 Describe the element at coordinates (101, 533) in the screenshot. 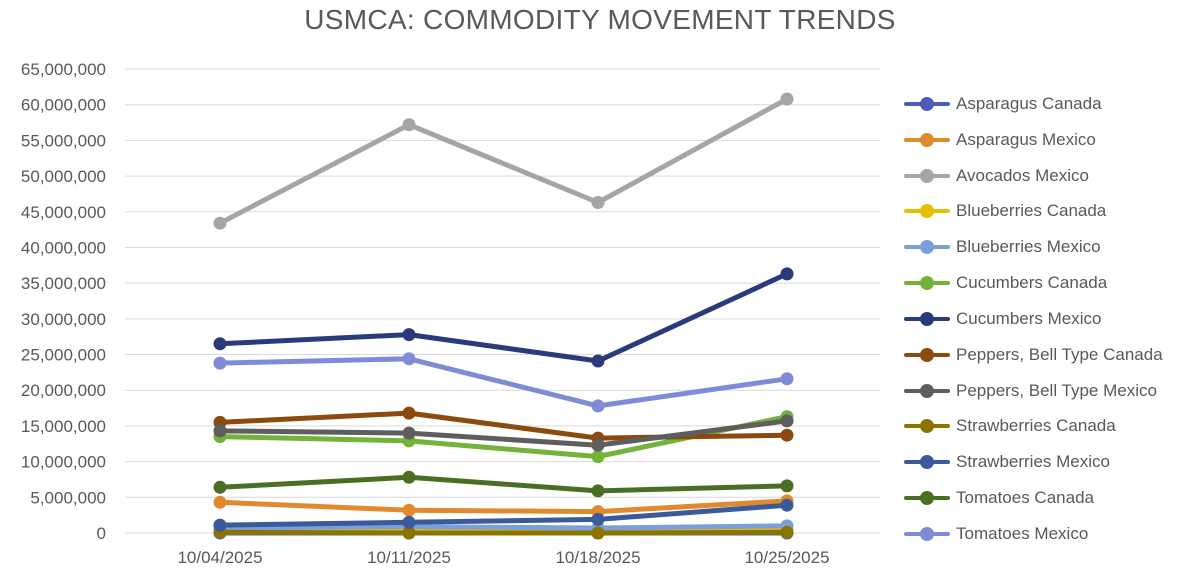

I see `y-tick-label: 0` at that location.